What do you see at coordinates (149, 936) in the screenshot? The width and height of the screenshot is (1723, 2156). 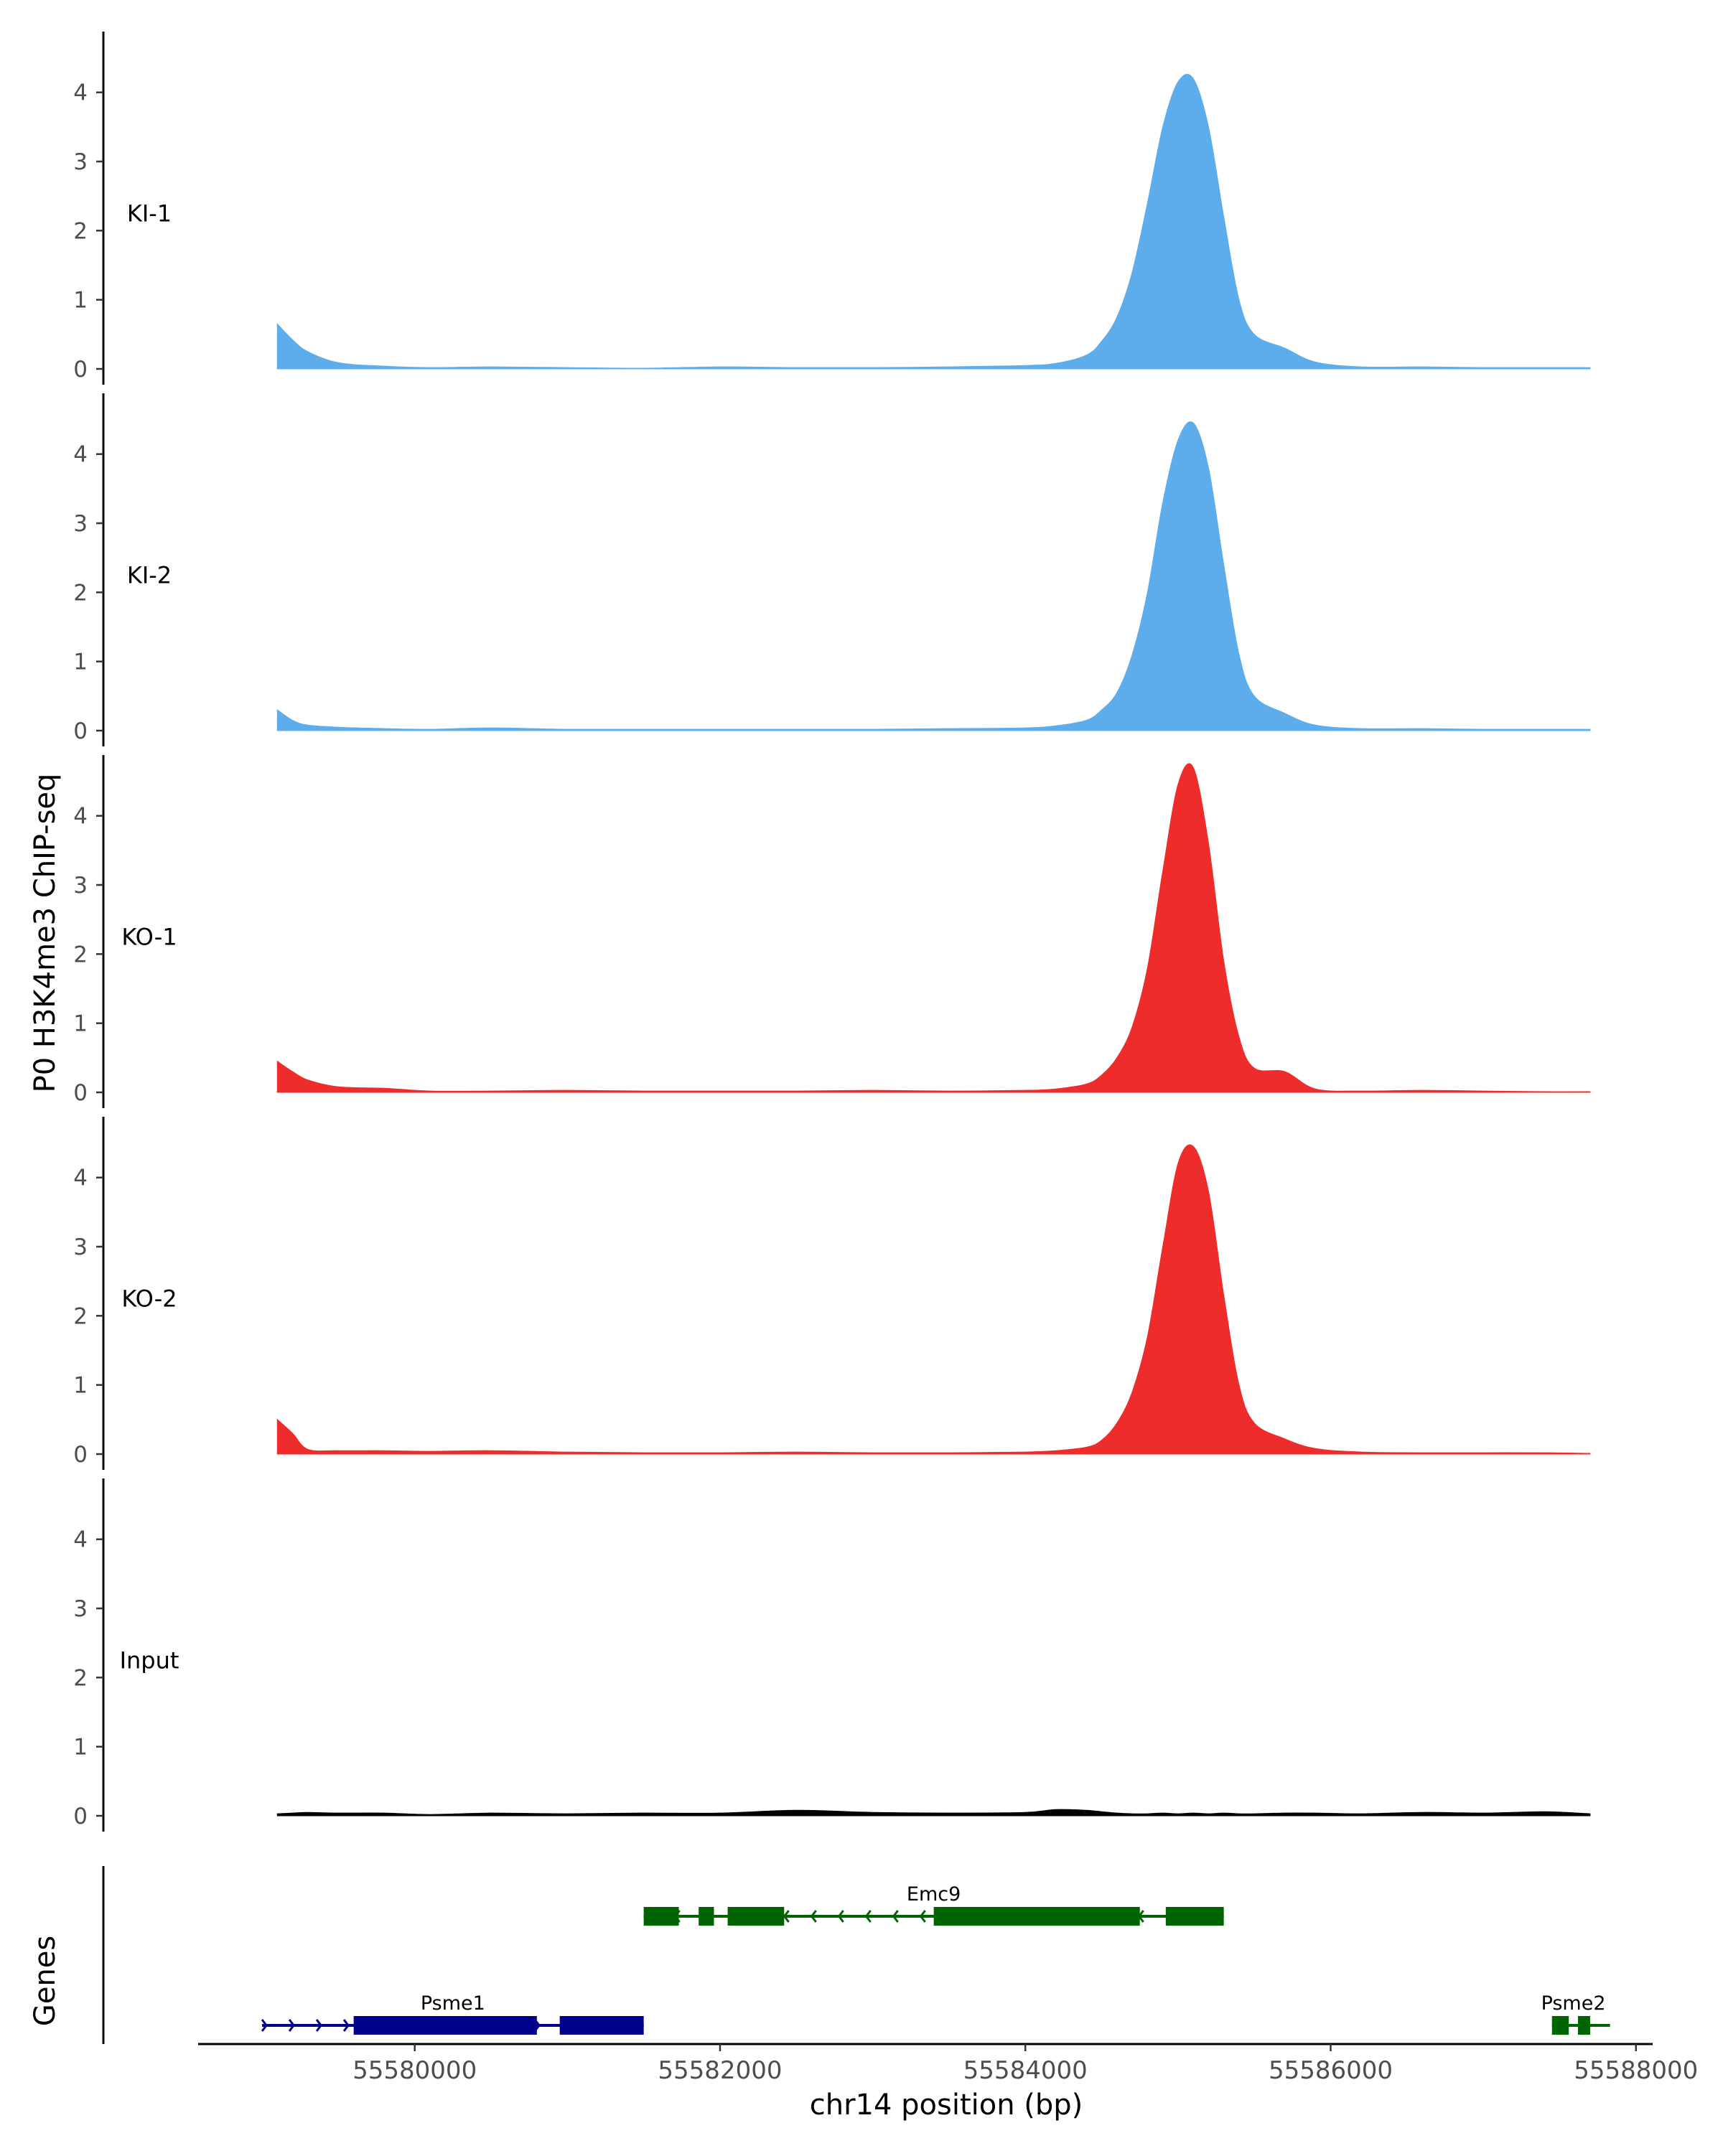 I see `track-label: KO-1` at bounding box center [149, 936].